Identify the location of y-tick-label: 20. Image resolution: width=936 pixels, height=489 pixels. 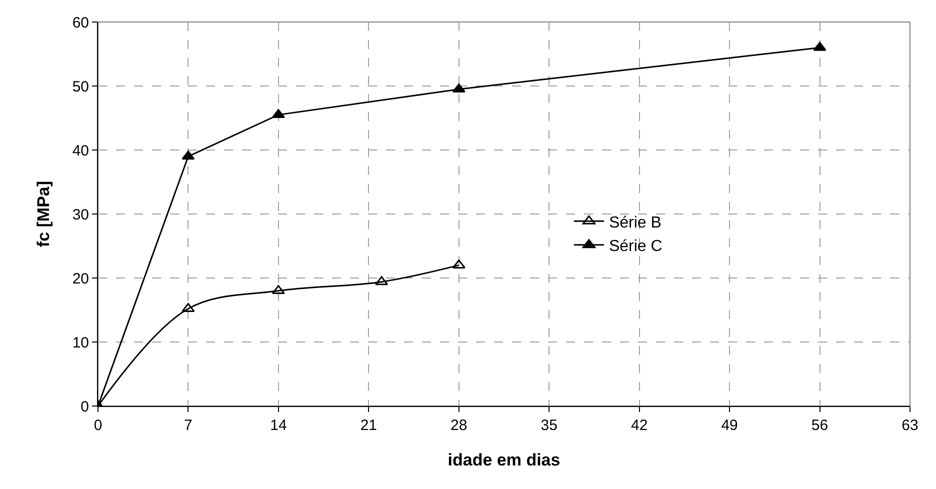
(80, 279).